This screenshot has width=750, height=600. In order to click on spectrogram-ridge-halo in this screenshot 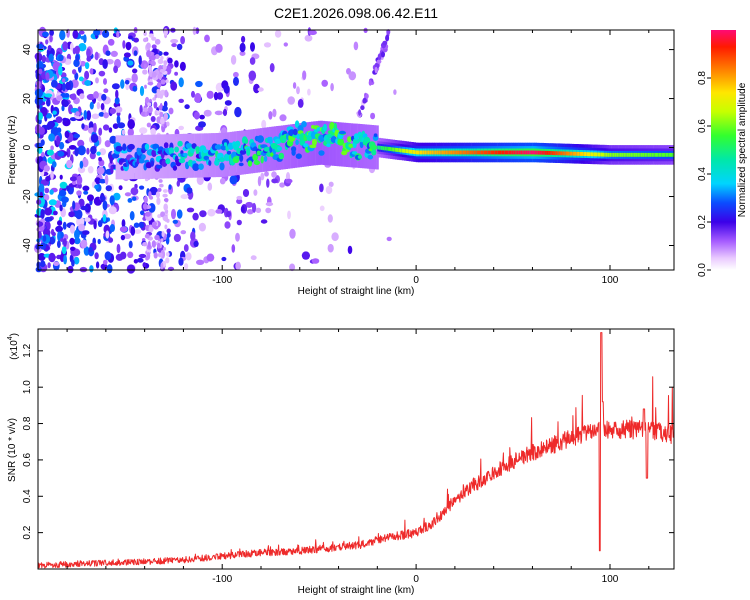, I will do `click(296, 145)`.